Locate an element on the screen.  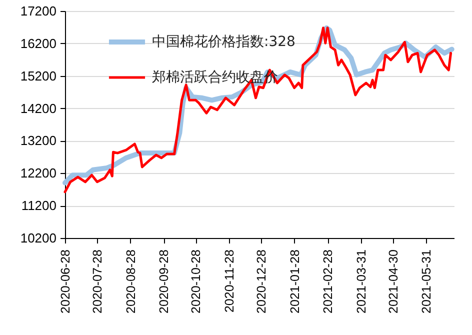
y-tick-label: 16200 is located at coordinates (38, 43).